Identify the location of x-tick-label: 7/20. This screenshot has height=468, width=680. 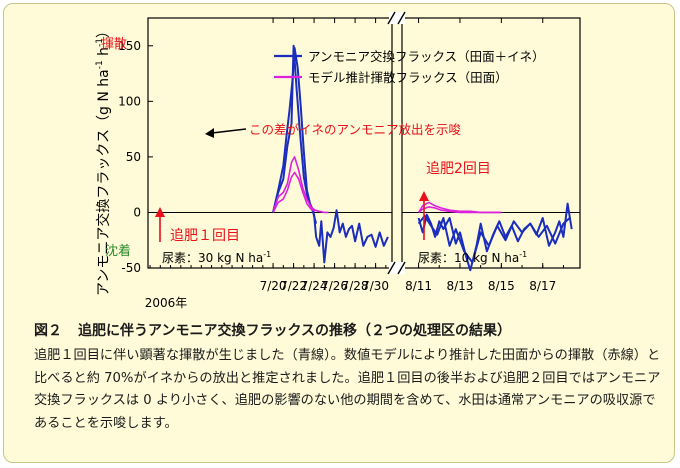
(273, 286).